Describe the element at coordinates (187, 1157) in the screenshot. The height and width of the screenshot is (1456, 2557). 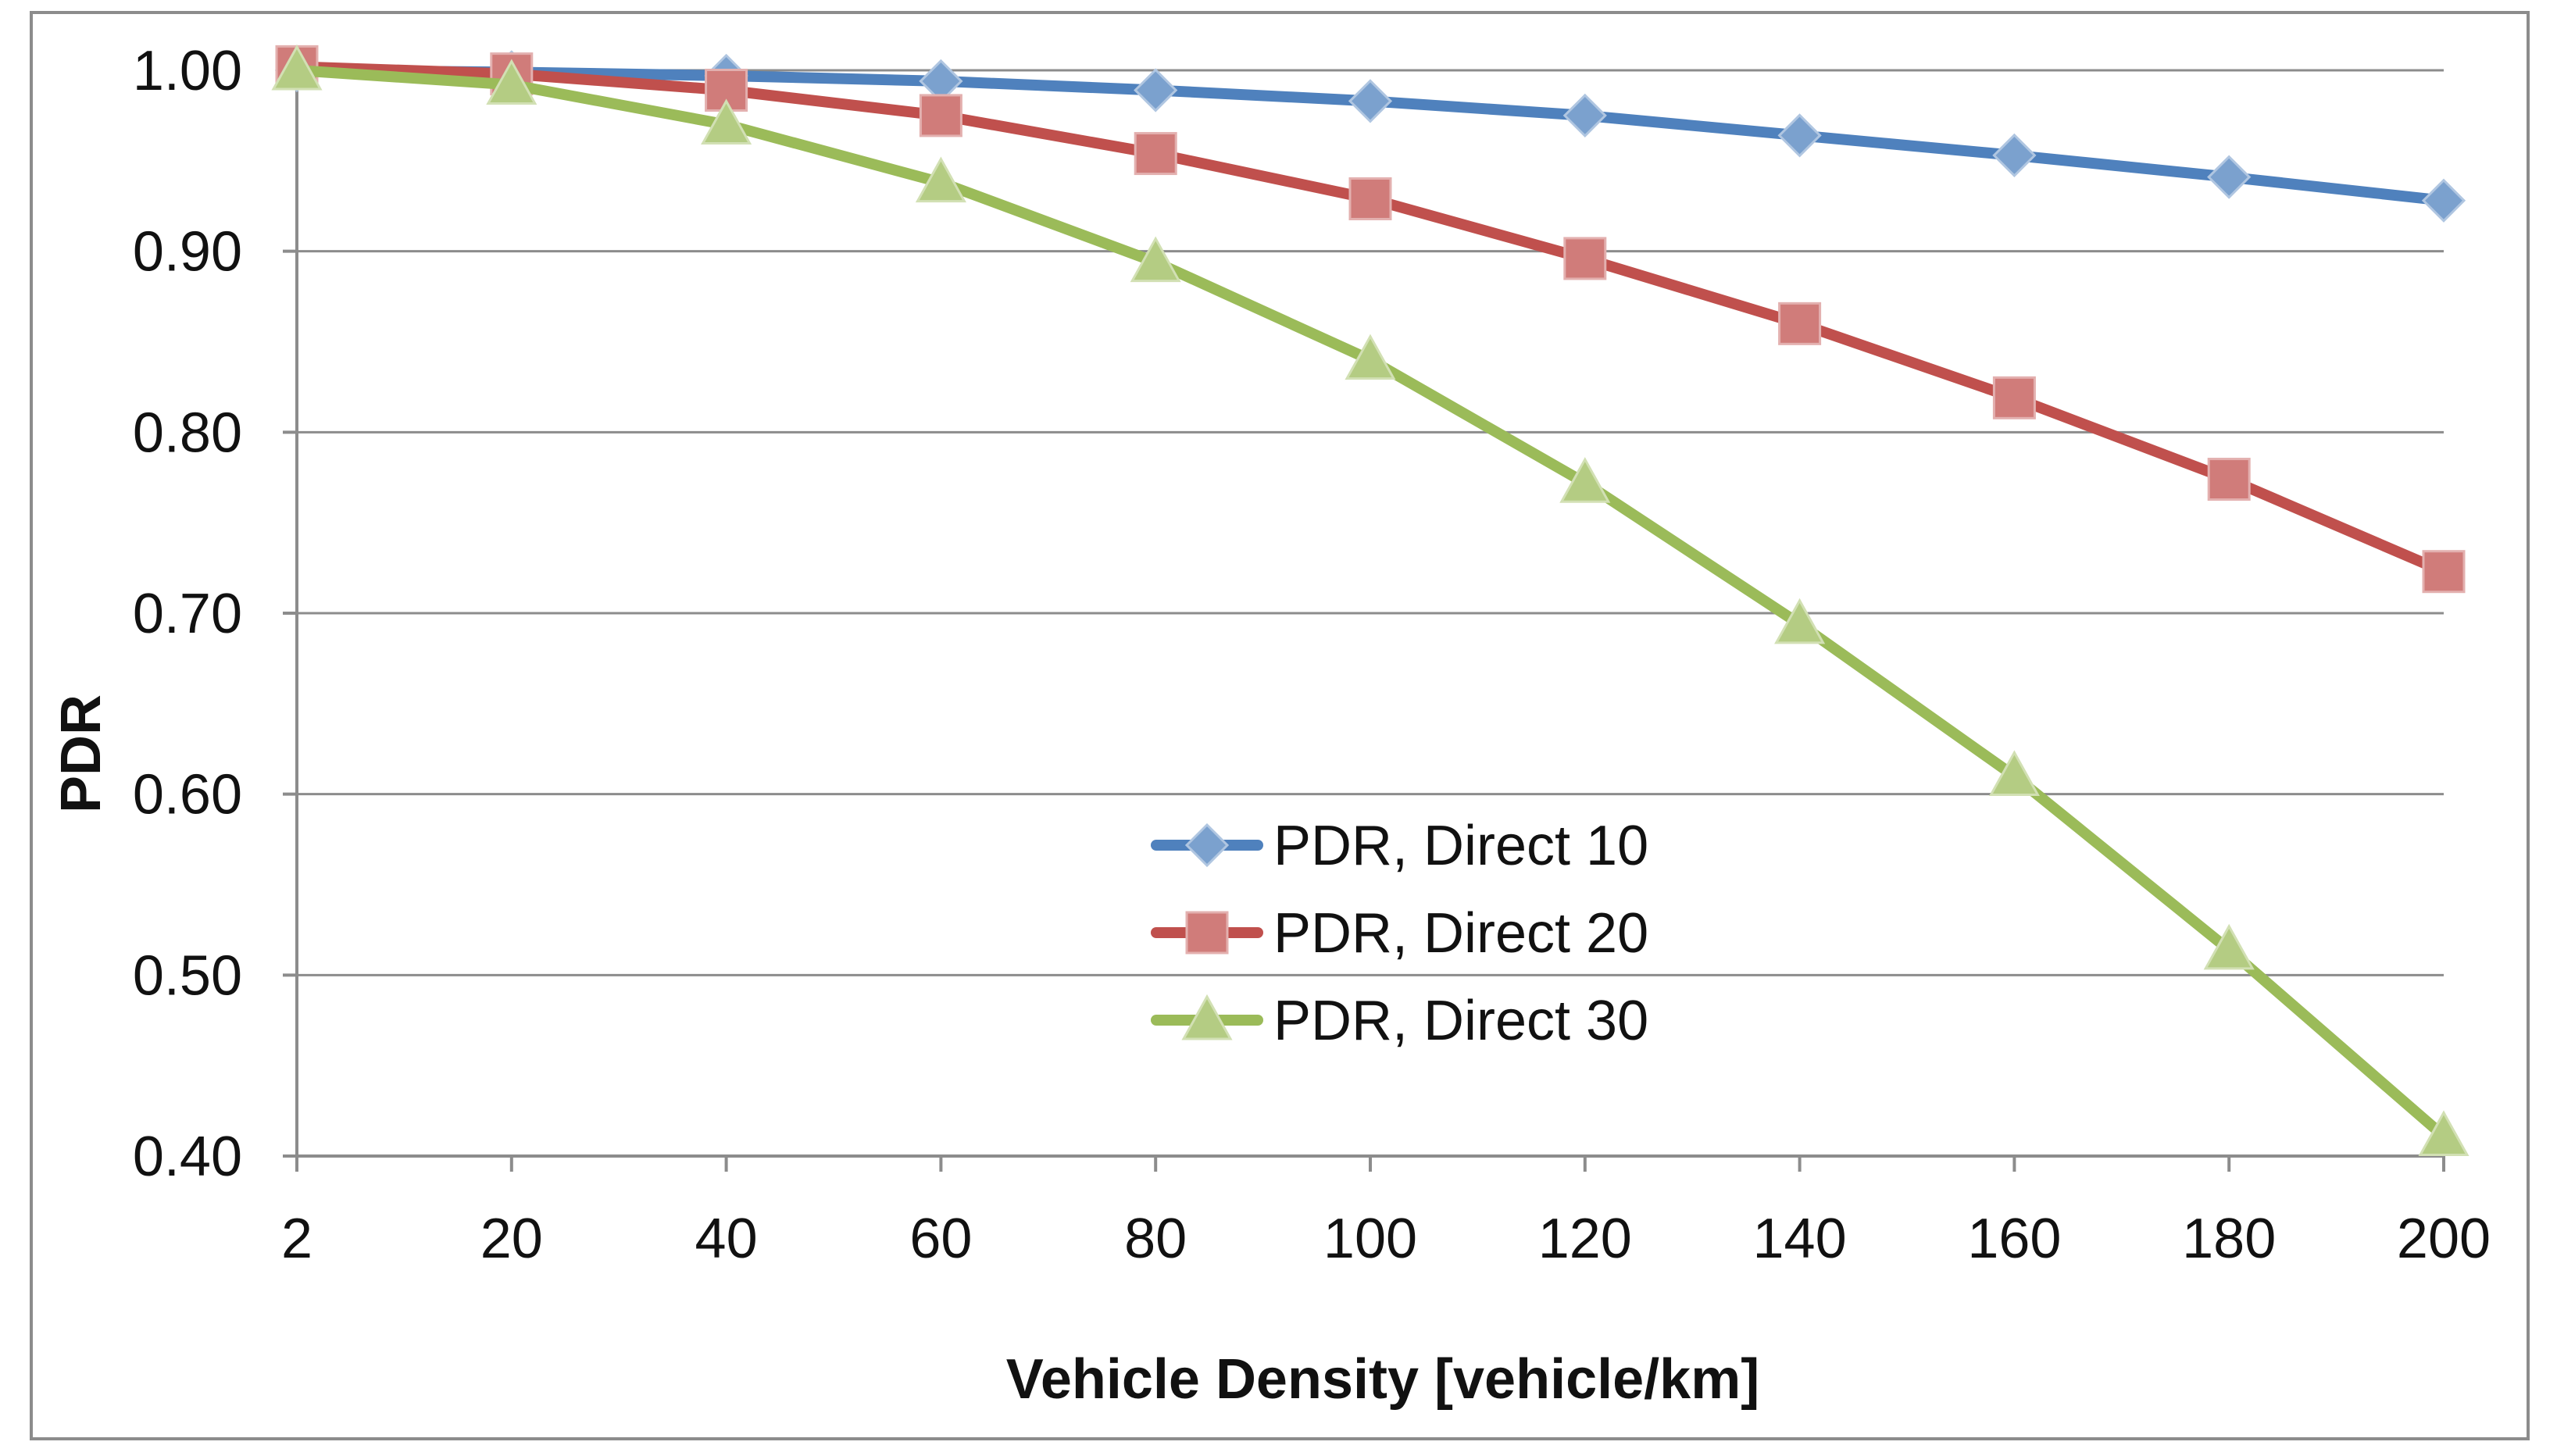
I see `y-tick-label: 0.40` at that location.